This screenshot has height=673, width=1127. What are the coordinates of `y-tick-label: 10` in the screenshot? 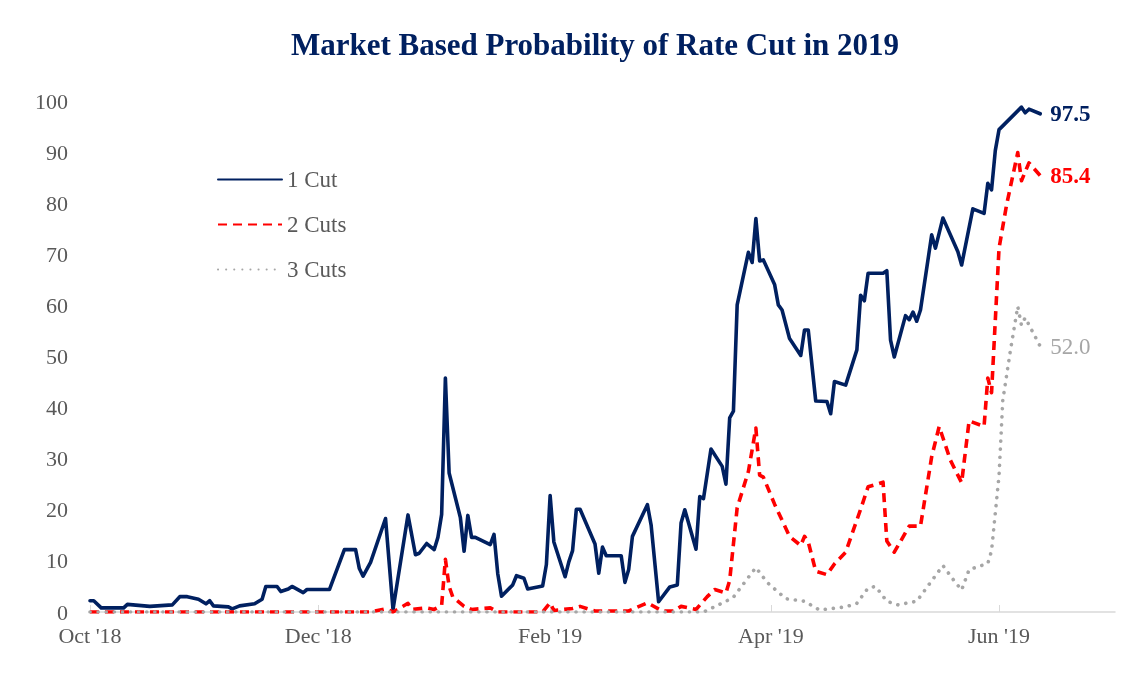 It's located at (57, 561).